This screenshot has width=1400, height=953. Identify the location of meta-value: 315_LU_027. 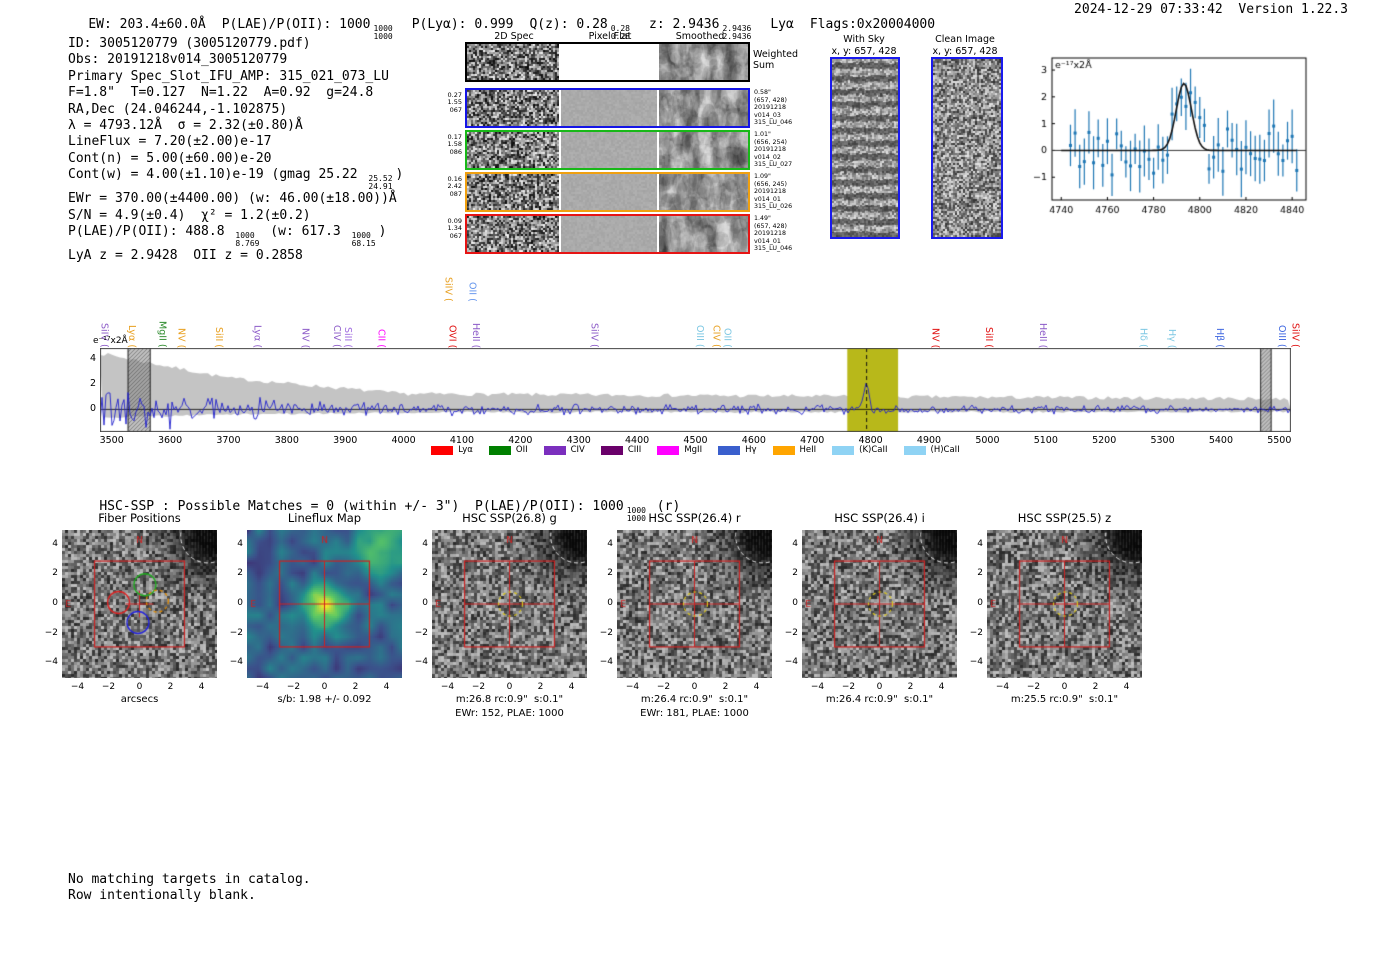
(773, 165).